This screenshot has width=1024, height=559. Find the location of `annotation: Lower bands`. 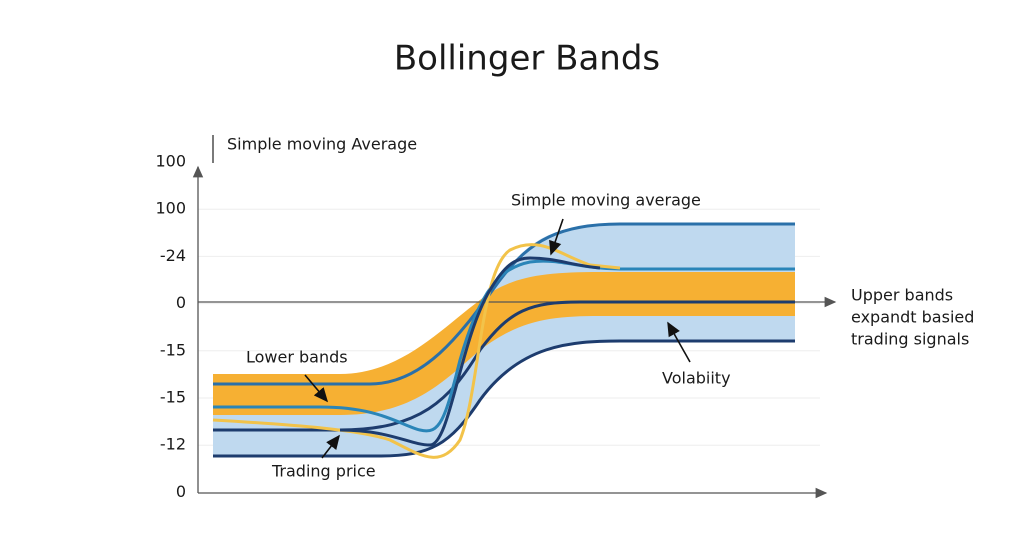

annotation: Lower bands is located at coordinates (297, 357).